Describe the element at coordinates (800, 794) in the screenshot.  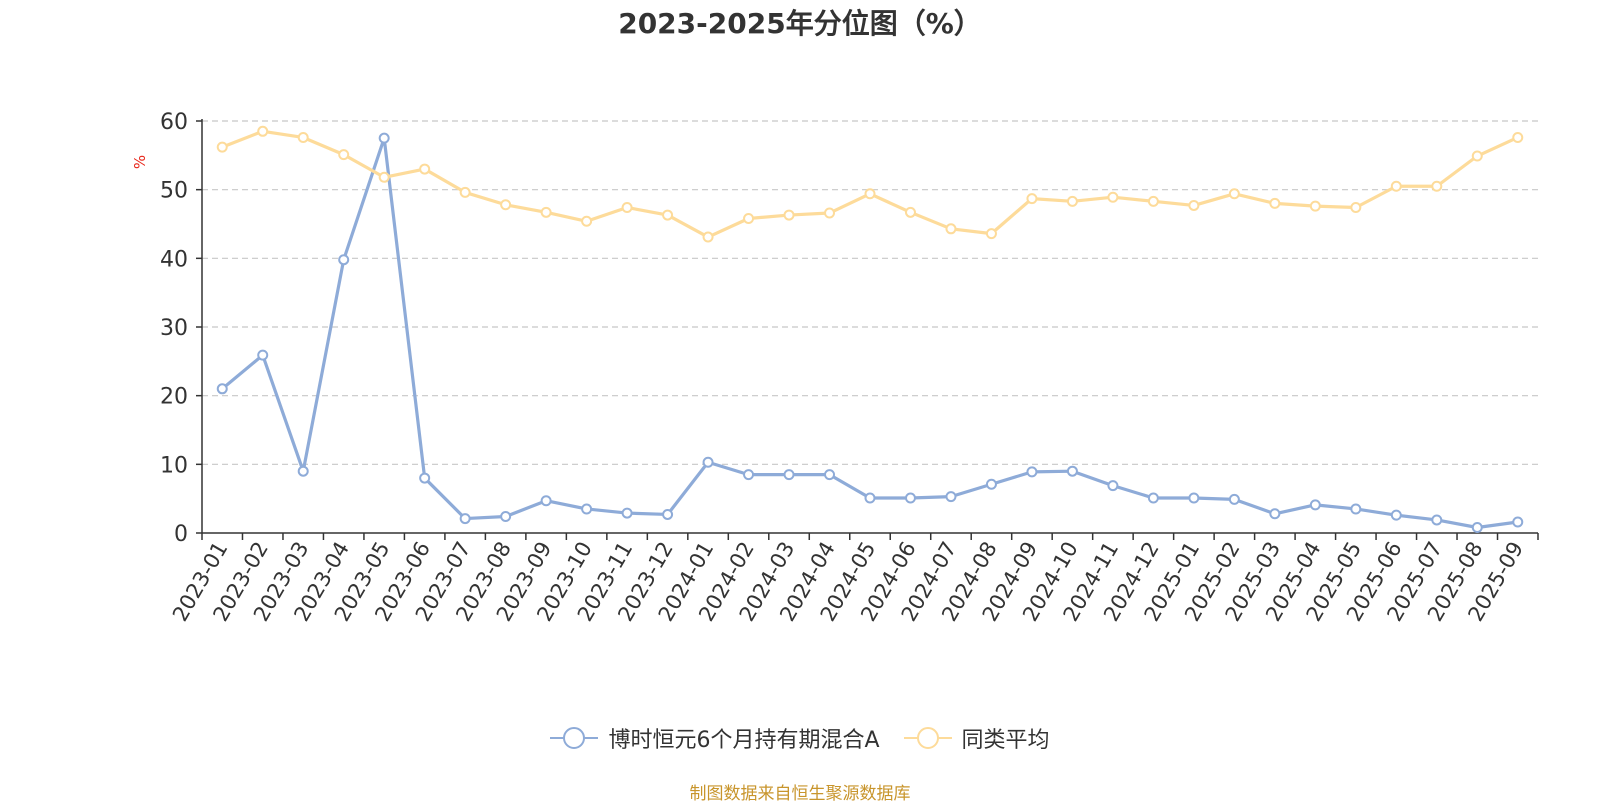
I see `source-note: 制图数据来自恒生聚源数据库` at that location.